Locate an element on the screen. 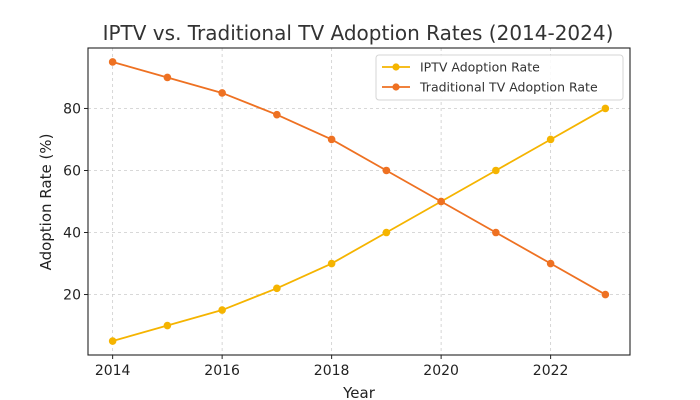  x-tick-label: 2020 is located at coordinates (441, 371).